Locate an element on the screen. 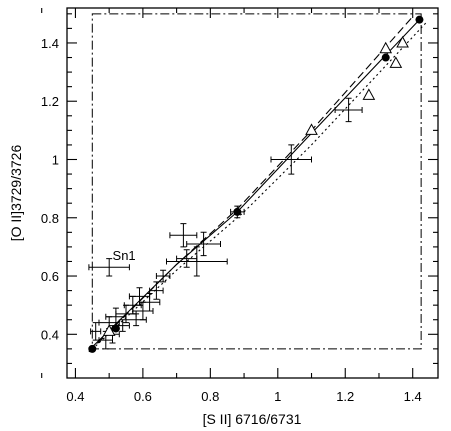 The height and width of the screenshot is (431, 451). x-tick-label: 0.4 is located at coordinates (75, 396).